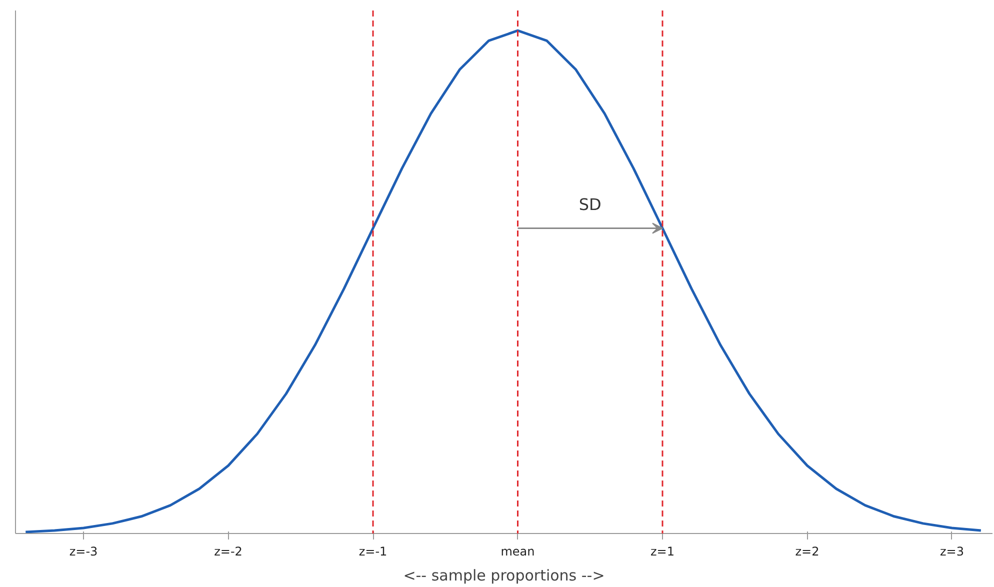  What do you see at coordinates (662, 551) in the screenshot?
I see `x-tick-label: z=1` at bounding box center [662, 551].